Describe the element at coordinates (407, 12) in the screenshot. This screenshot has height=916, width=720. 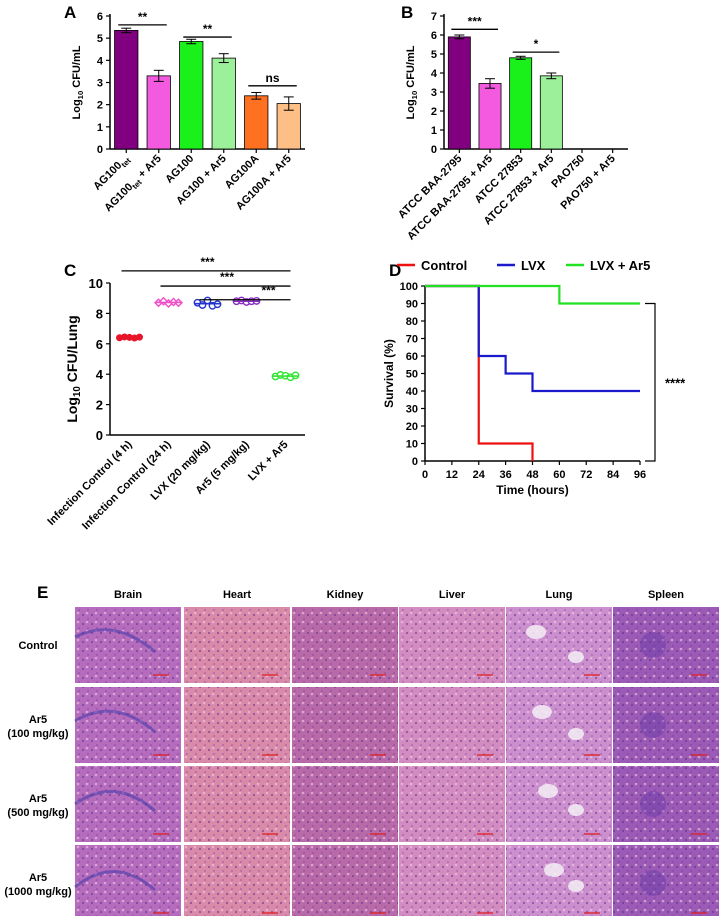
I see `panel-letter-b: B` at that location.